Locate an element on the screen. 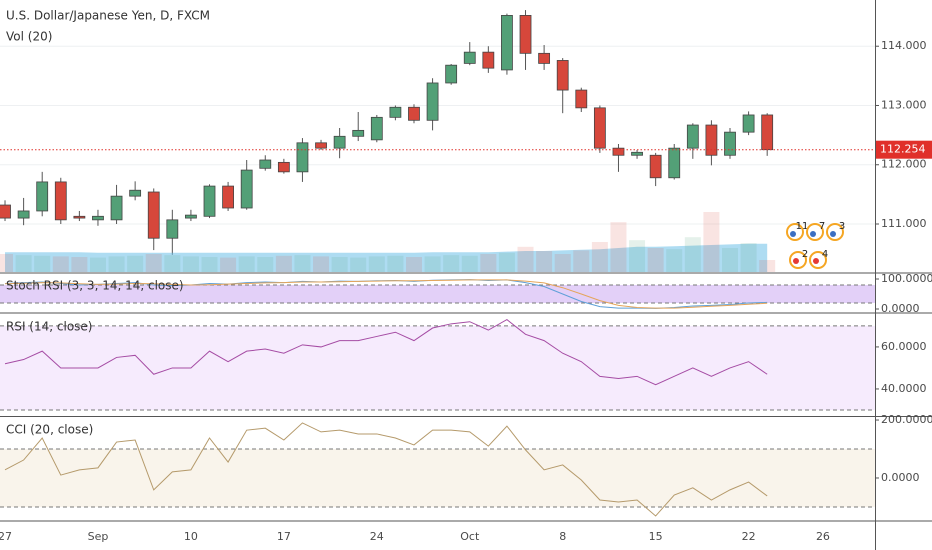 The height and width of the screenshot is (550, 932). event-label: 11 is located at coordinates (802, 226).